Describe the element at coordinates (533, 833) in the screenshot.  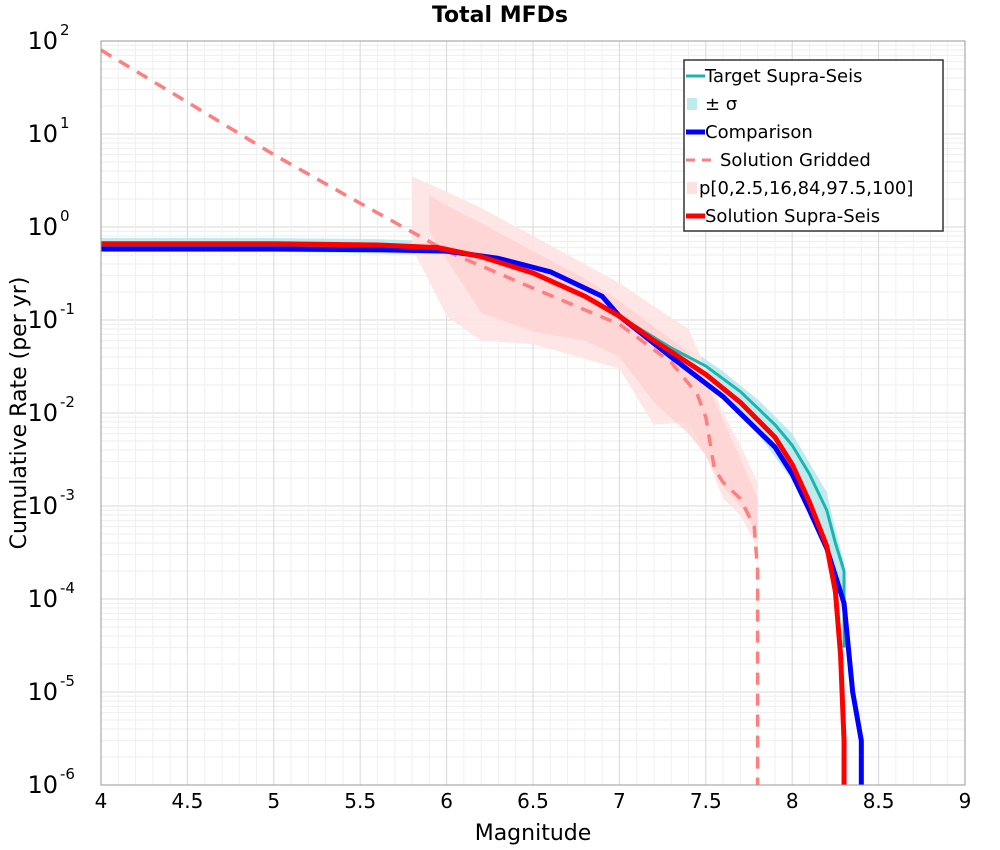
I see `x-axis-label: Magnitude` at that location.